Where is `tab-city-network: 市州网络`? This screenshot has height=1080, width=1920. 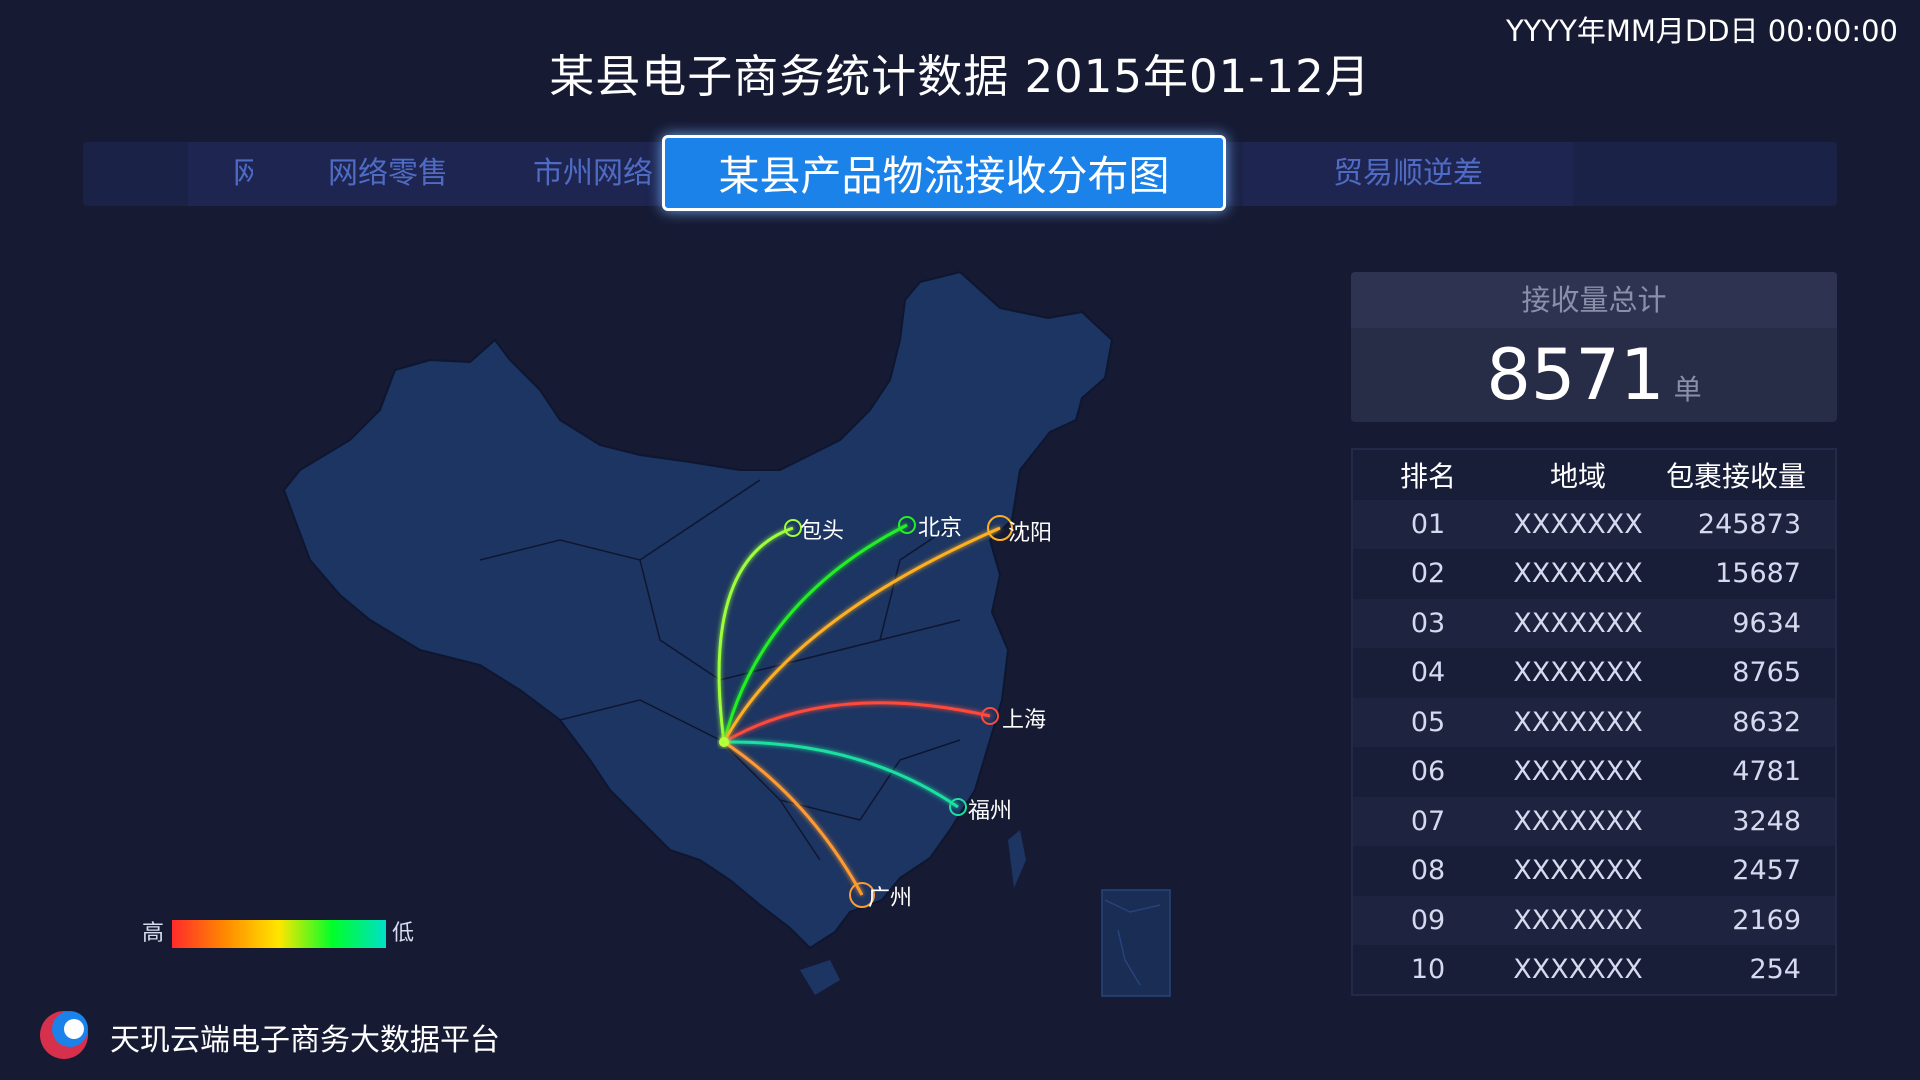 tab-city-network: 市州网络 is located at coordinates (593, 174).